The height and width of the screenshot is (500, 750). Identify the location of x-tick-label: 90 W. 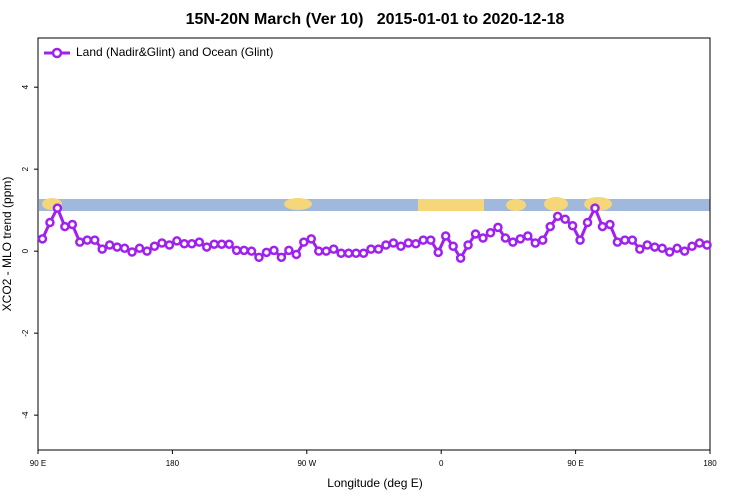
(306, 463).